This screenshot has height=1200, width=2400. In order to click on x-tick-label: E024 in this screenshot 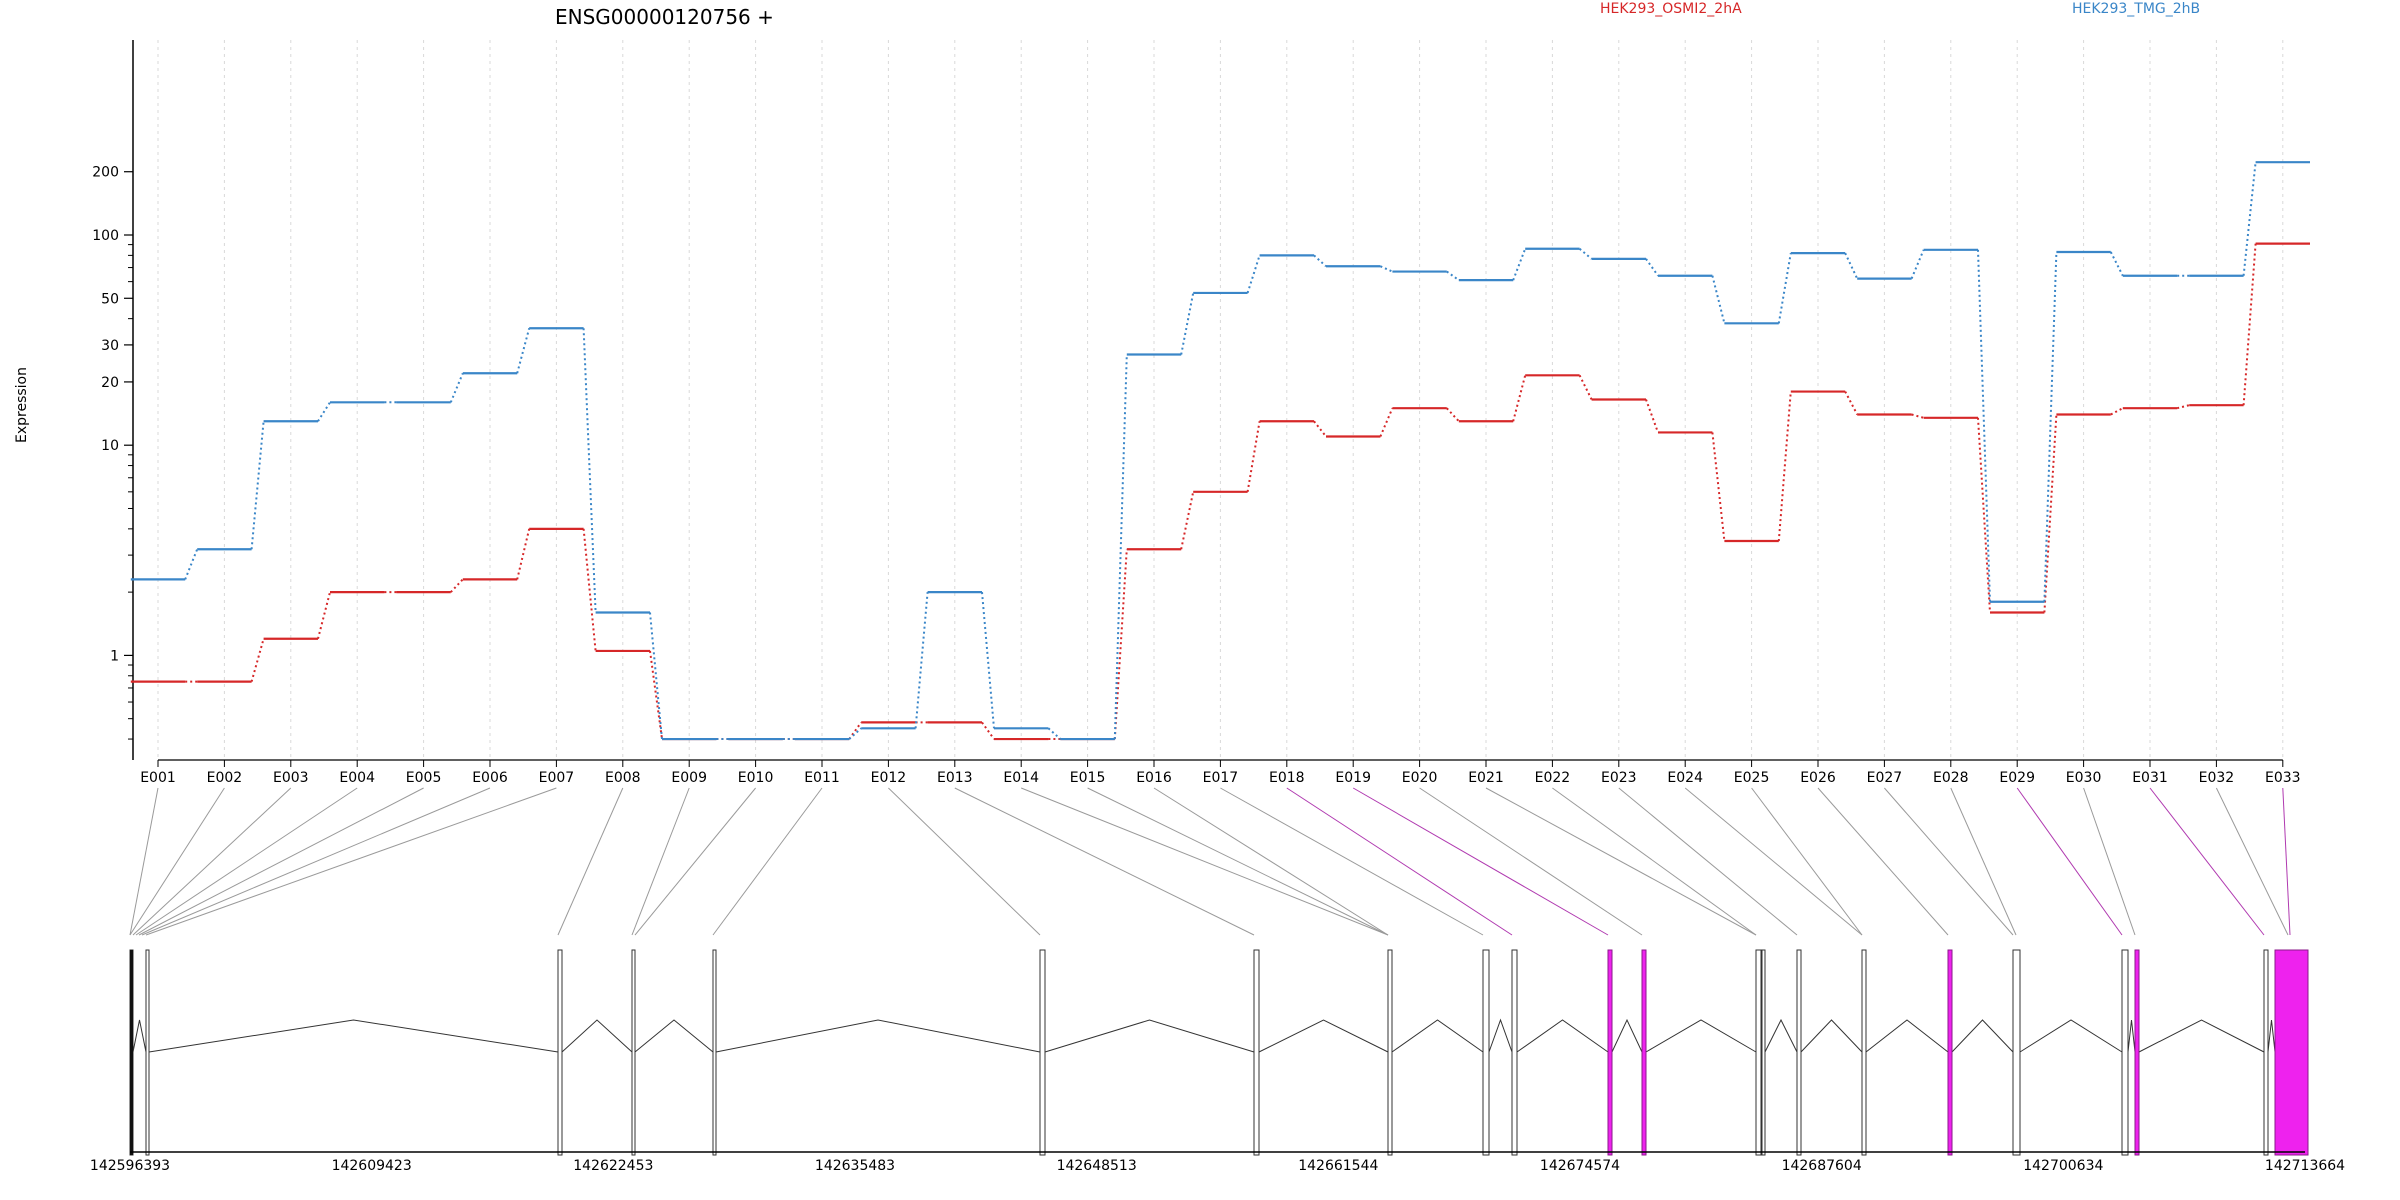, I will do `click(1685, 778)`.